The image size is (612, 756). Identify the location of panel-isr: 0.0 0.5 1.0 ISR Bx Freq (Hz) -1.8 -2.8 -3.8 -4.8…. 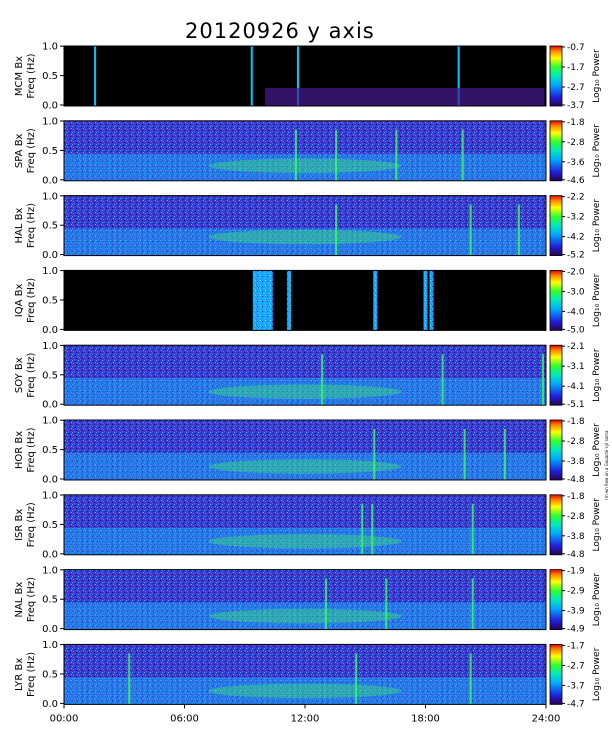
(308, 526).